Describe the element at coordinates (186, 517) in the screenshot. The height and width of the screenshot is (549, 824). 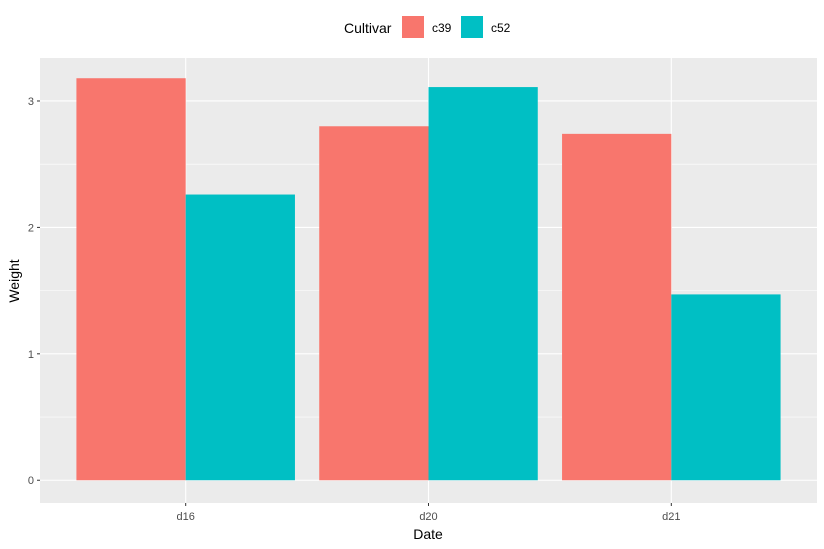
I see `x-tick-label: d16` at that location.